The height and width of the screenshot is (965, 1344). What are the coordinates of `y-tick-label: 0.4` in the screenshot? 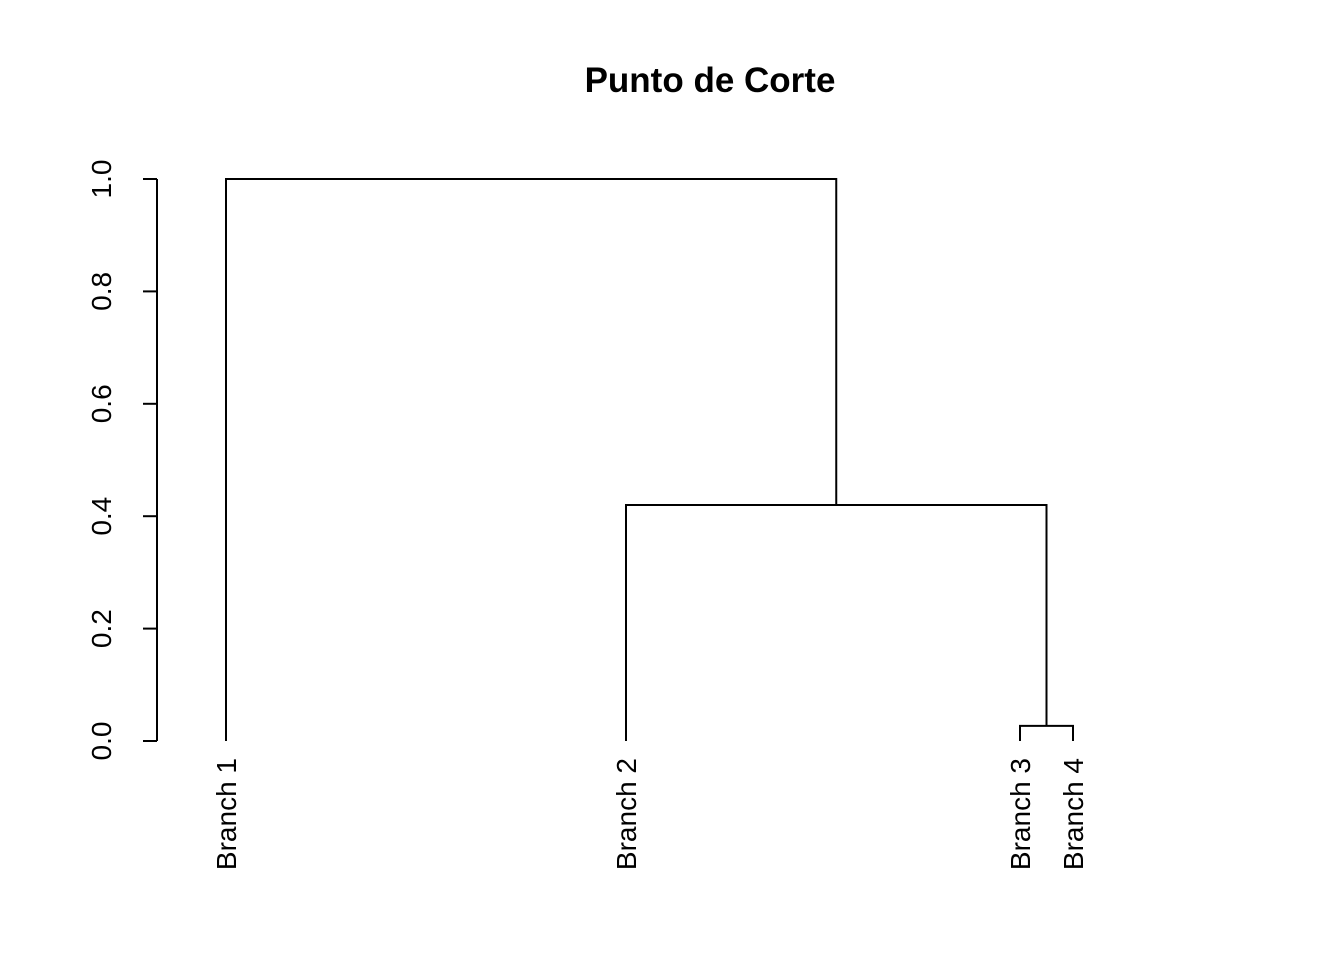 It's located at (101, 516).